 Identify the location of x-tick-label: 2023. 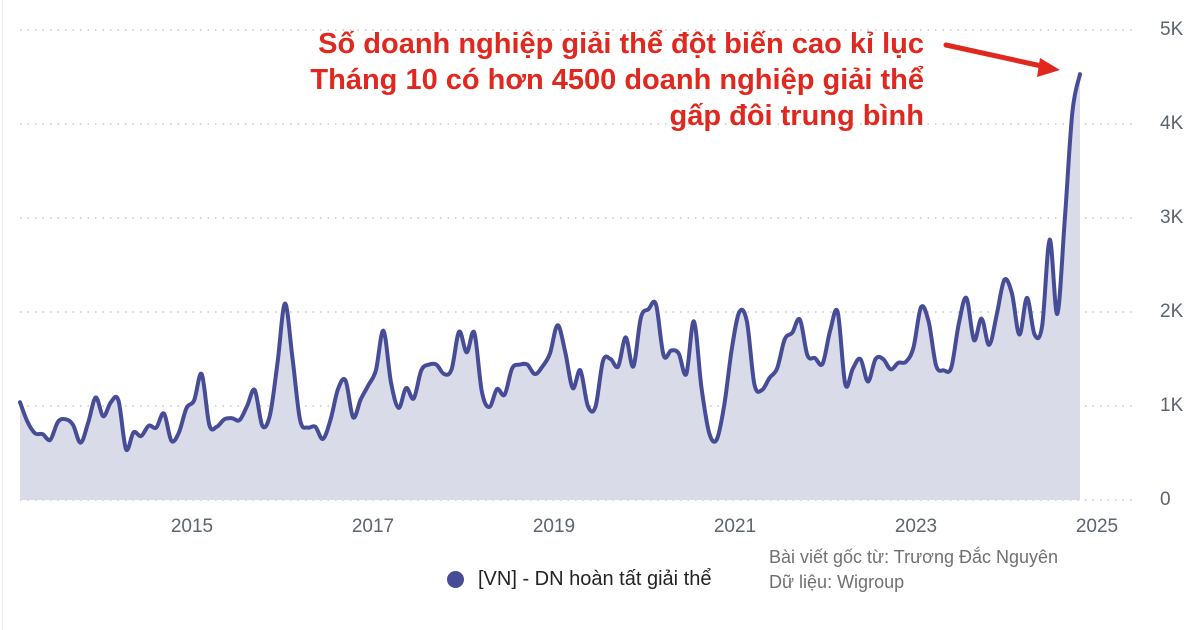
(916, 526).